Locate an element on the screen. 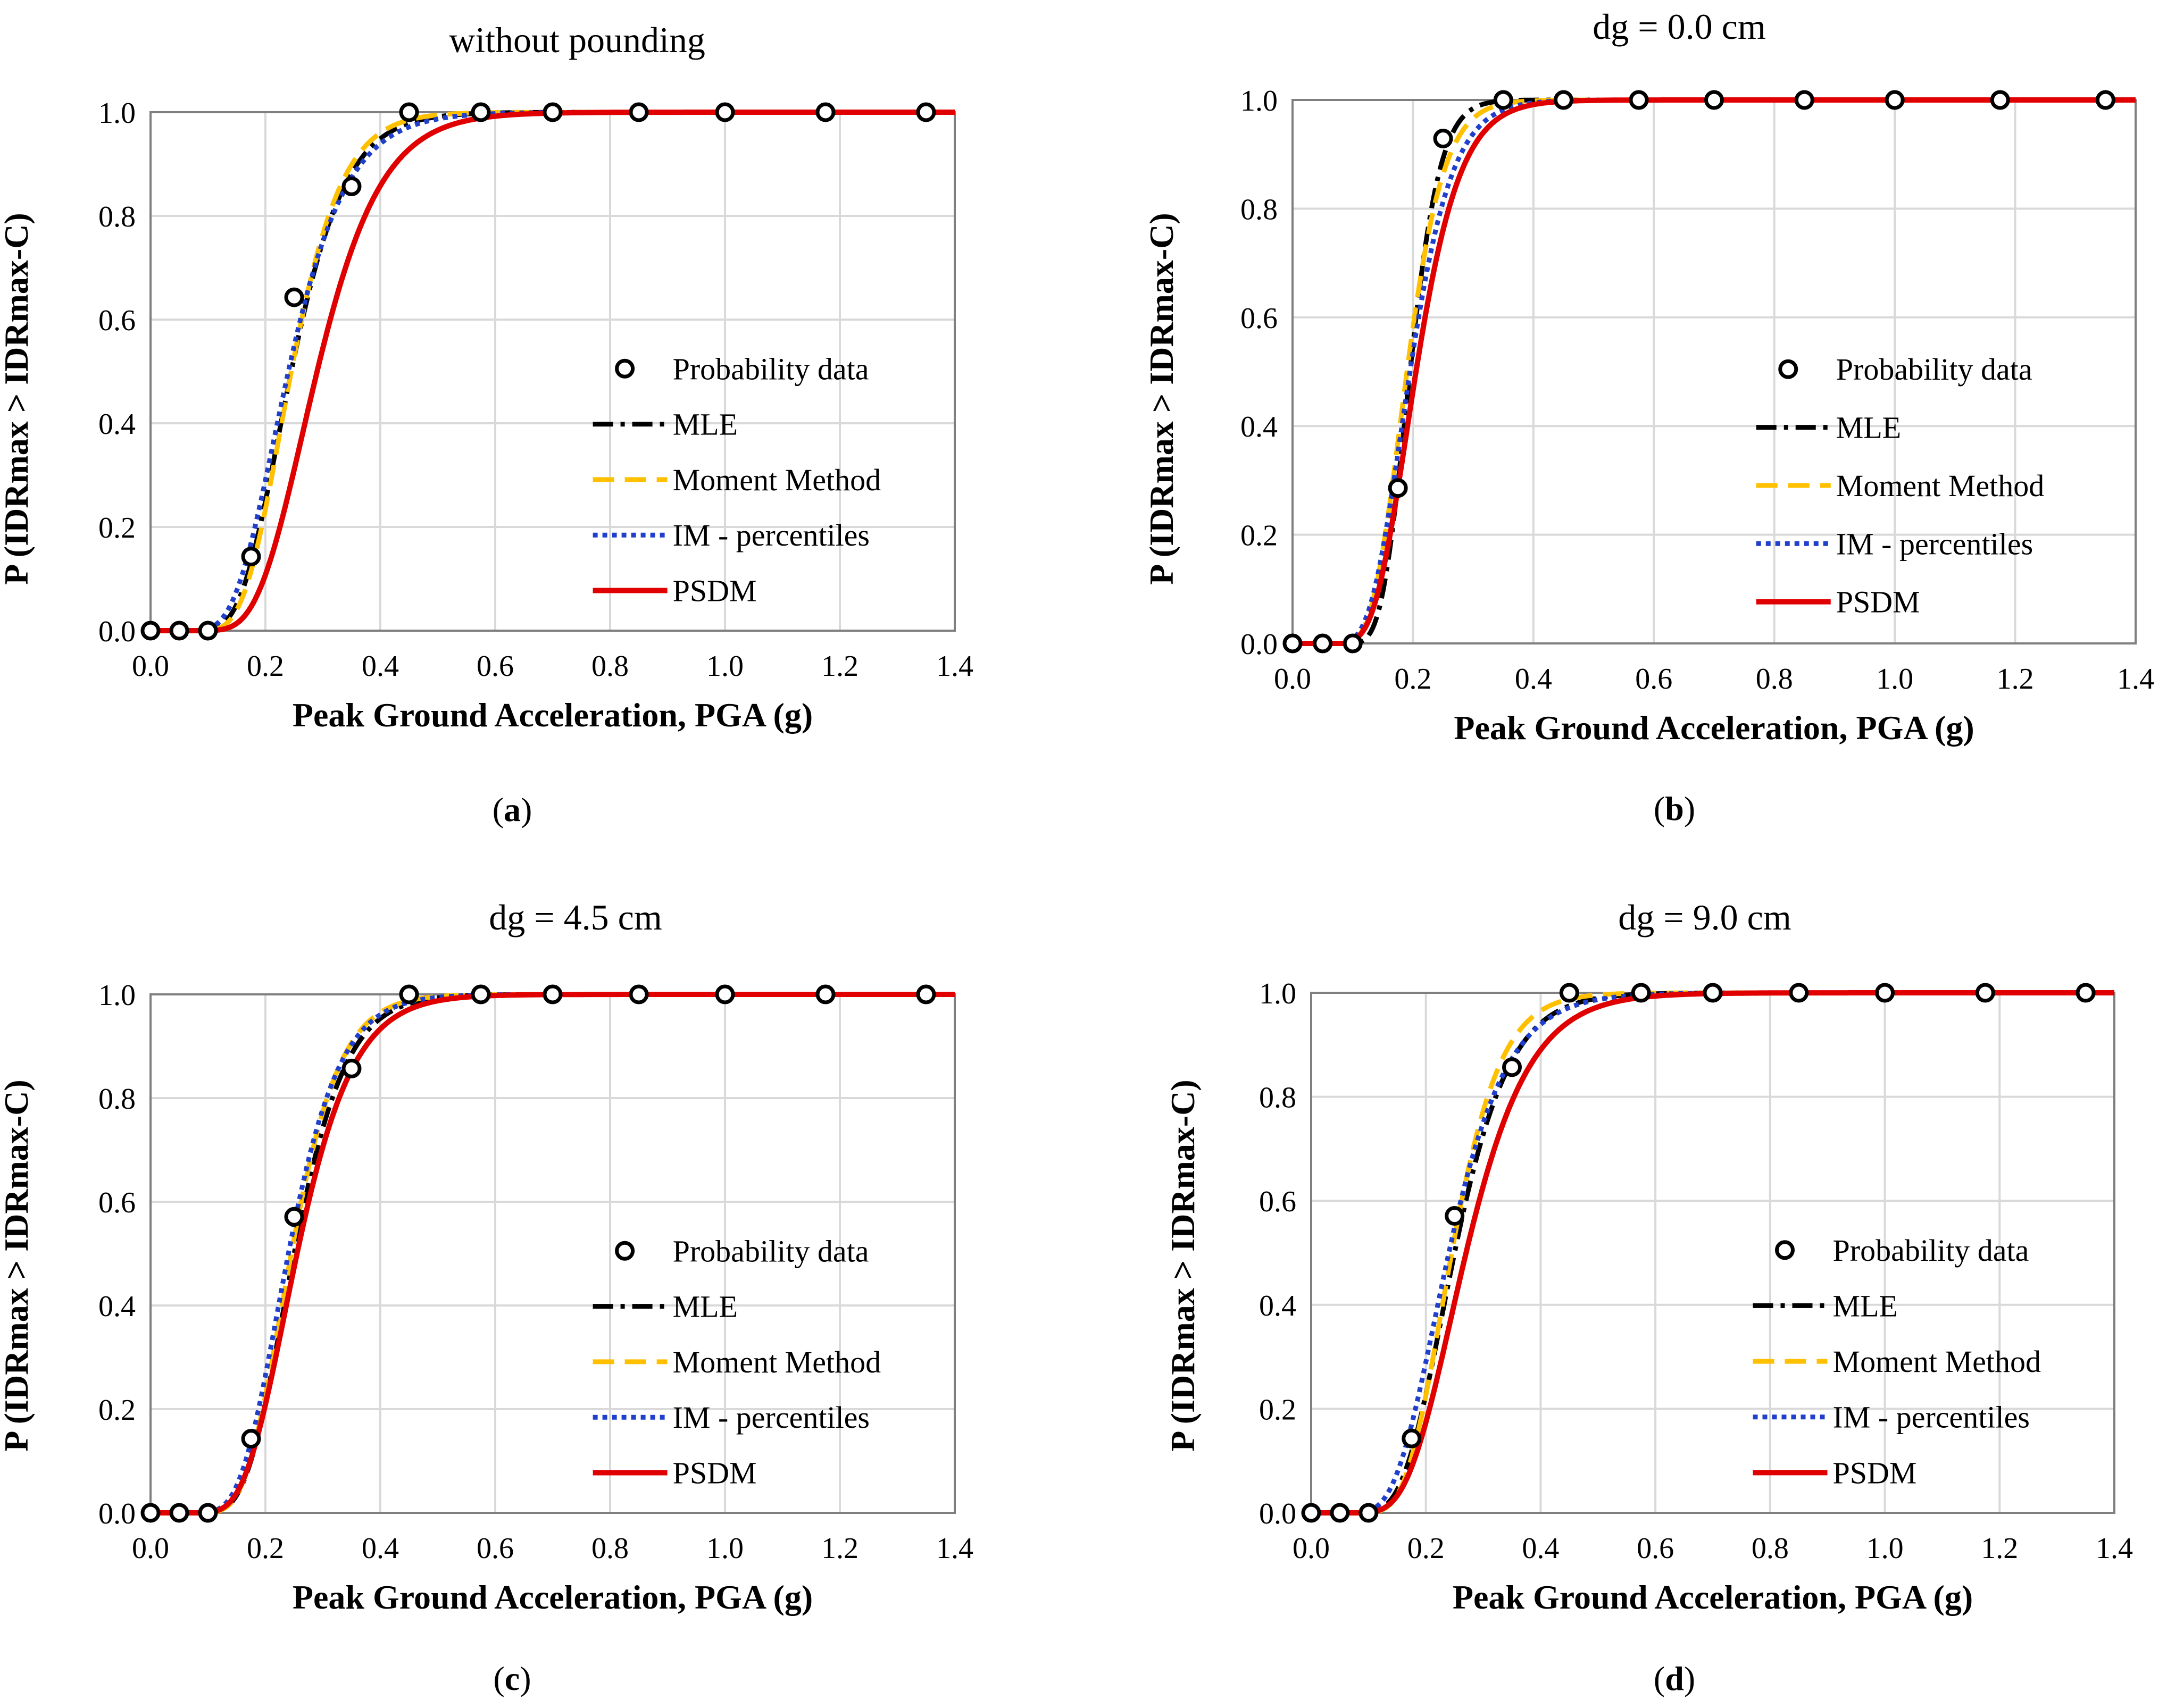 This screenshot has height=1708, width=2167. panel-caption: (d) is located at coordinates (1674, 1679).